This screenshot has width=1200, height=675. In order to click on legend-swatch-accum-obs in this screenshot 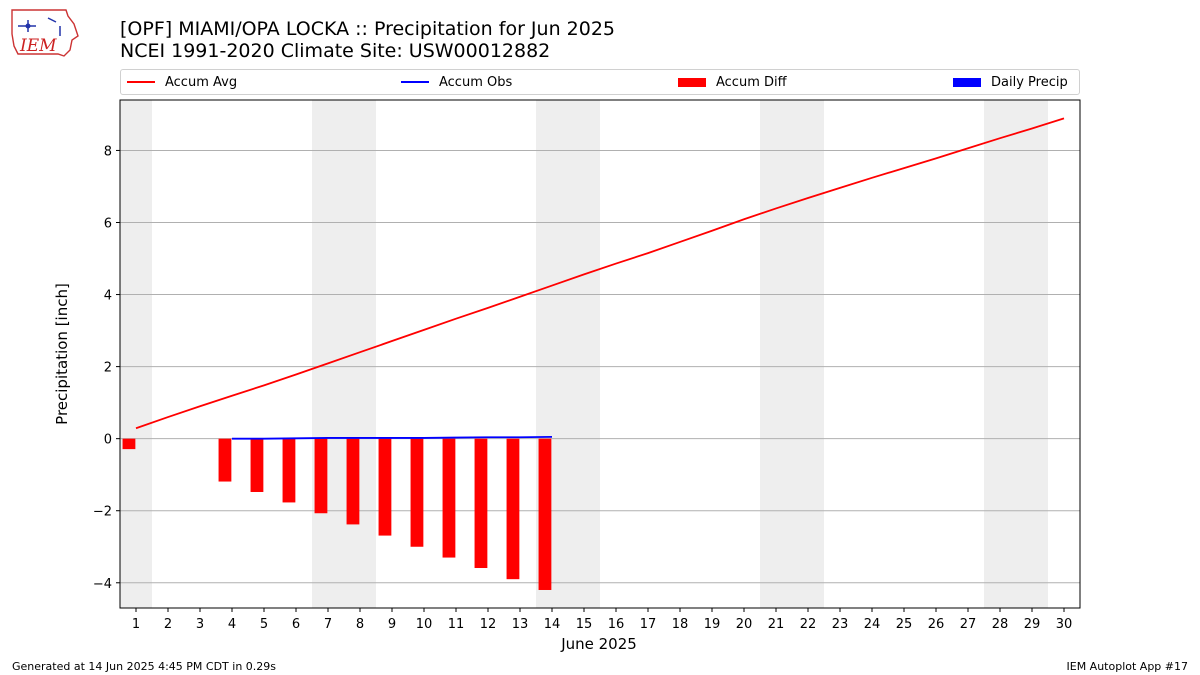, I will do `click(415, 82)`.